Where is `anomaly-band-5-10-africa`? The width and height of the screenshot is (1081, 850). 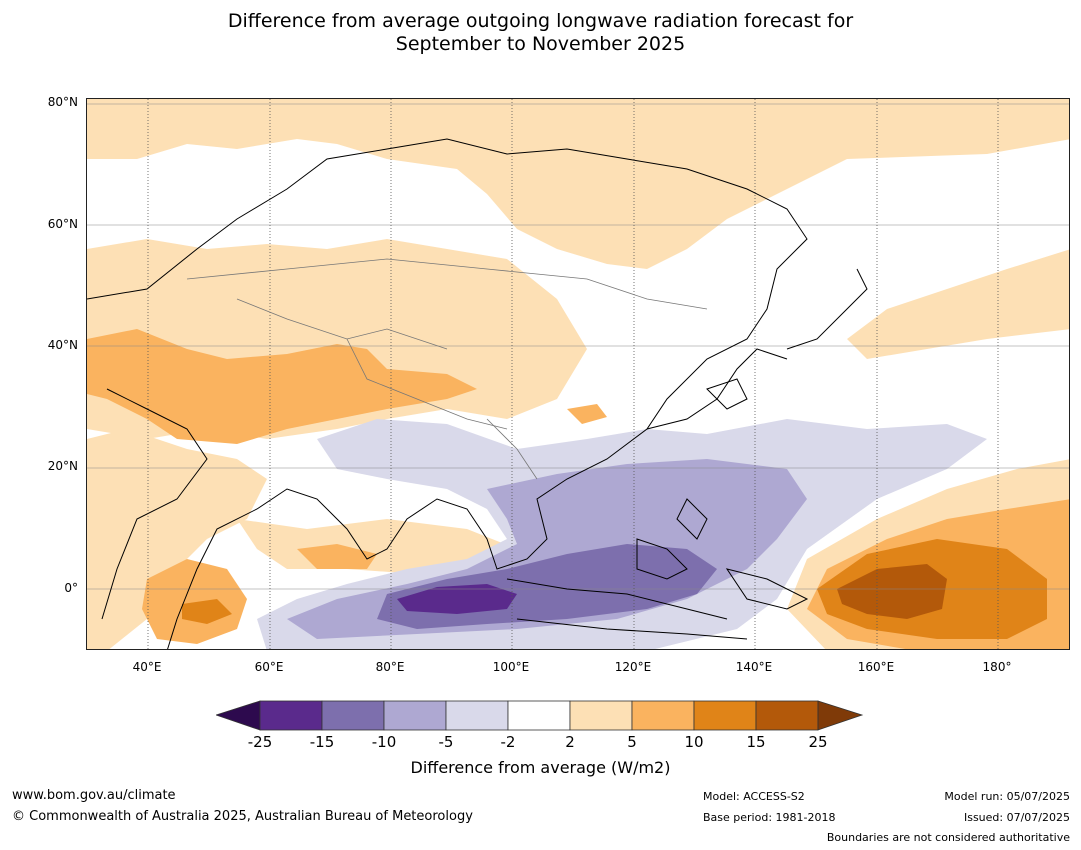 anomaly-band-5-10-africa is located at coordinates (194, 601).